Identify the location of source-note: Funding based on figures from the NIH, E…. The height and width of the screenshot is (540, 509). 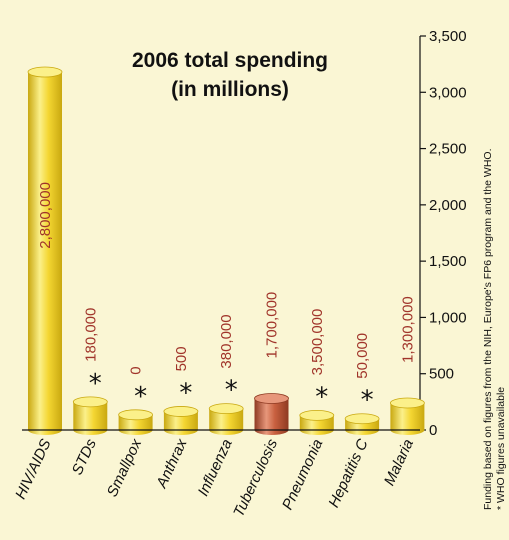
(488, 329).